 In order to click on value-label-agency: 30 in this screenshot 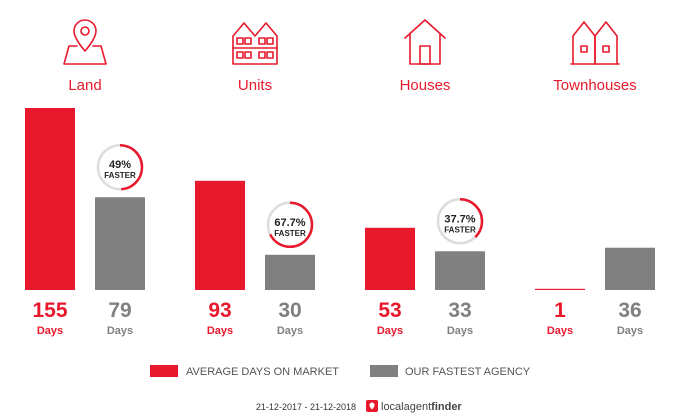, I will do `click(289, 310)`.